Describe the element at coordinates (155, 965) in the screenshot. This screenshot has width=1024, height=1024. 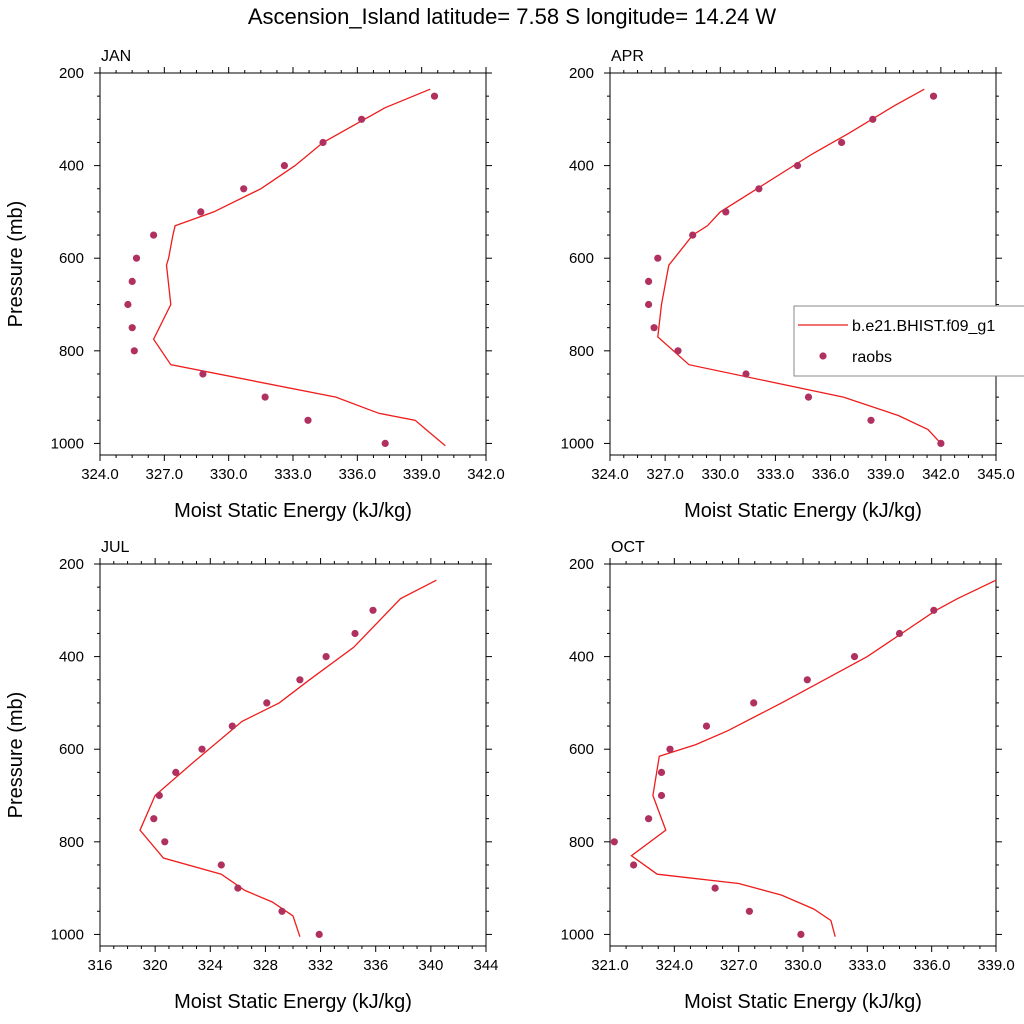
I see `x-tick-label: 320` at that location.